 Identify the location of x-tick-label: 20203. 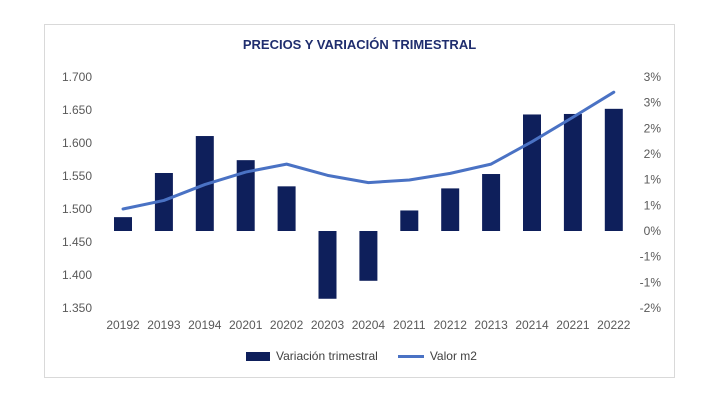
(328, 325).